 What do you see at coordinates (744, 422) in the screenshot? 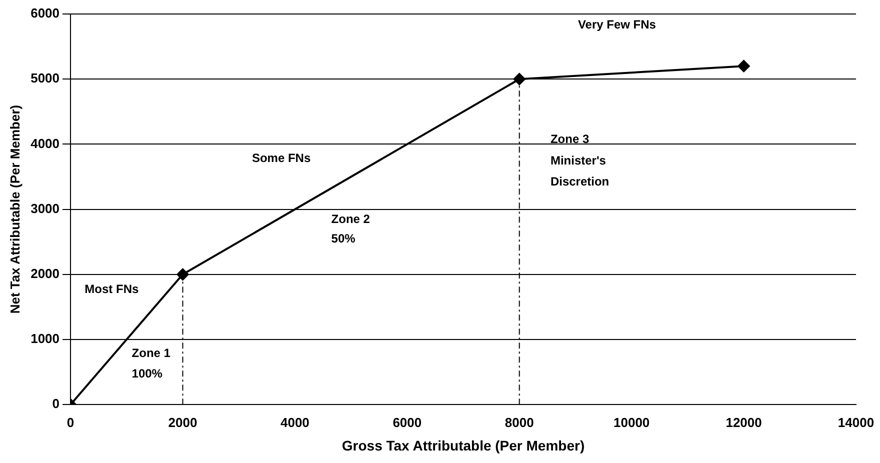
I see `x-tick-label: 12000` at bounding box center [744, 422].